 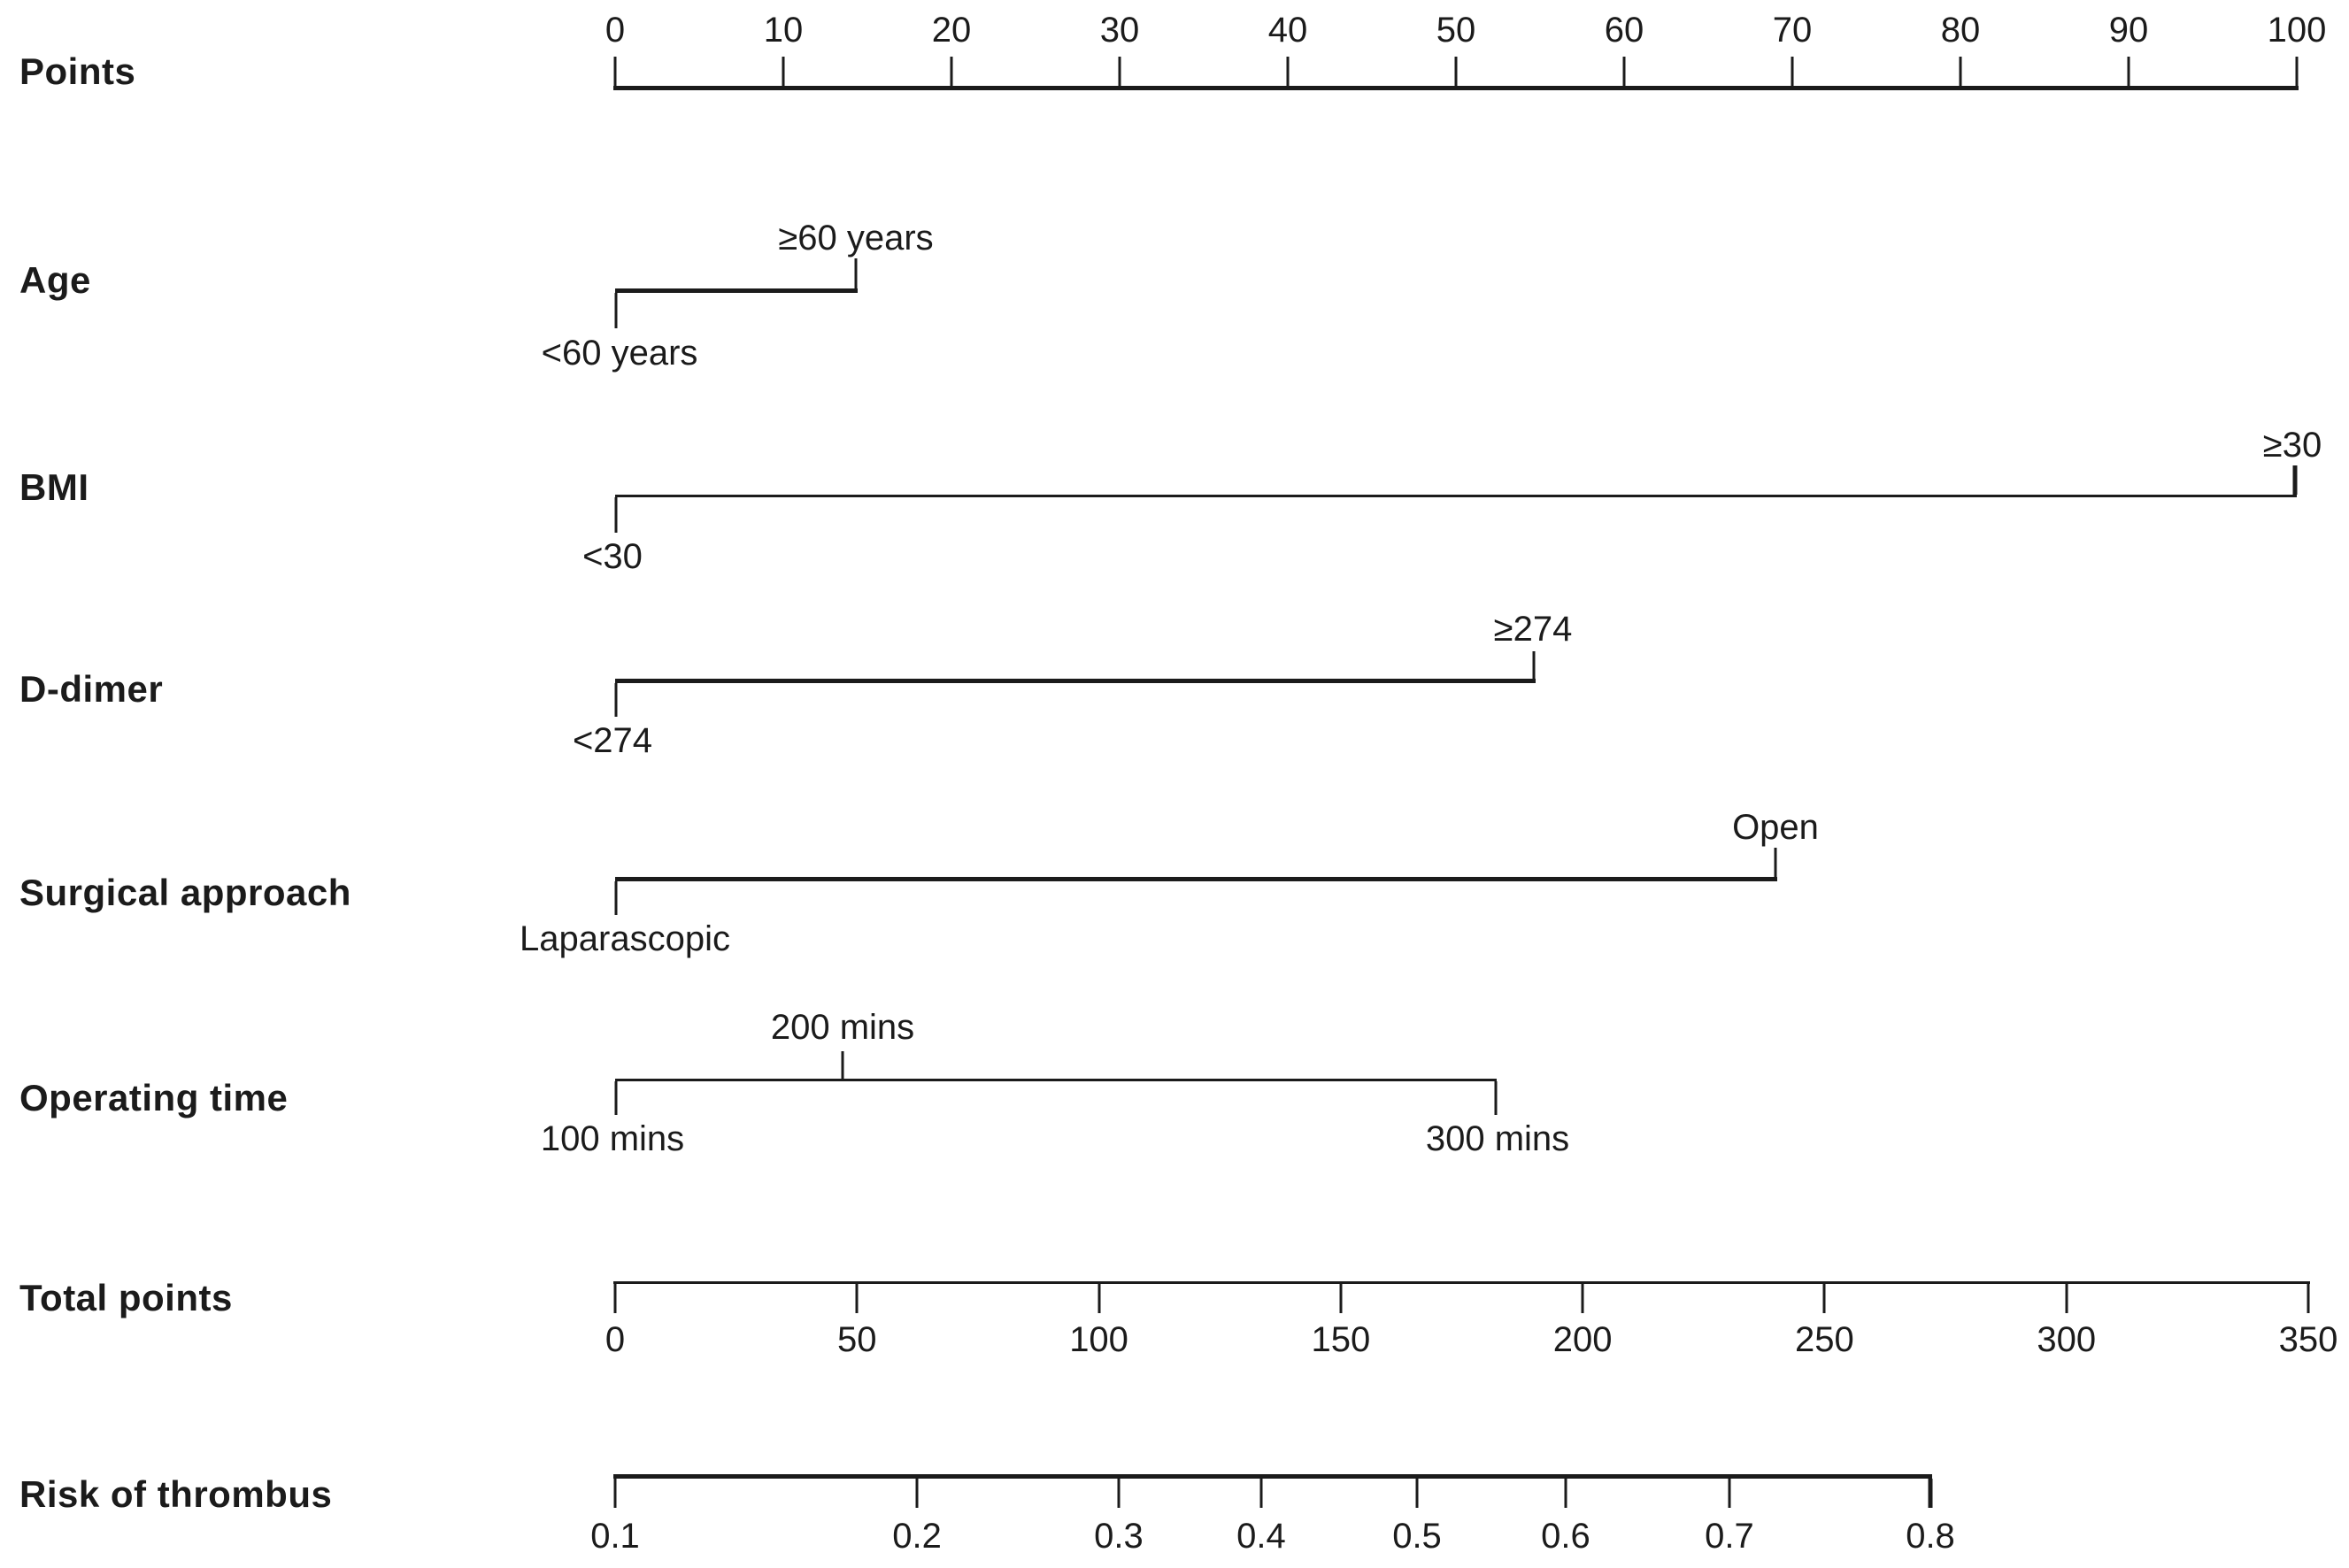 What do you see at coordinates (176, 1494) in the screenshot?
I see `row-label-risk-of-thrombus: Risk of thrombus` at bounding box center [176, 1494].